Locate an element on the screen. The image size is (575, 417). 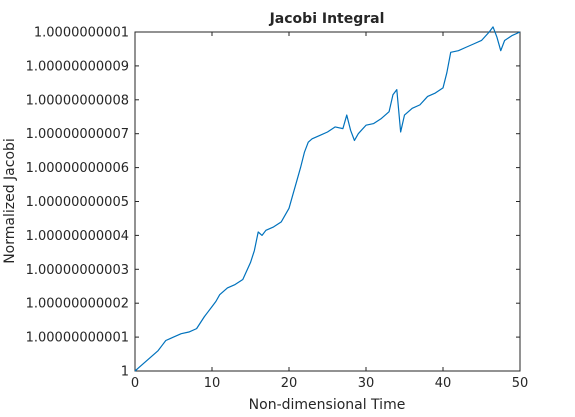
y-tick-label: 1 is located at coordinates (125, 372).